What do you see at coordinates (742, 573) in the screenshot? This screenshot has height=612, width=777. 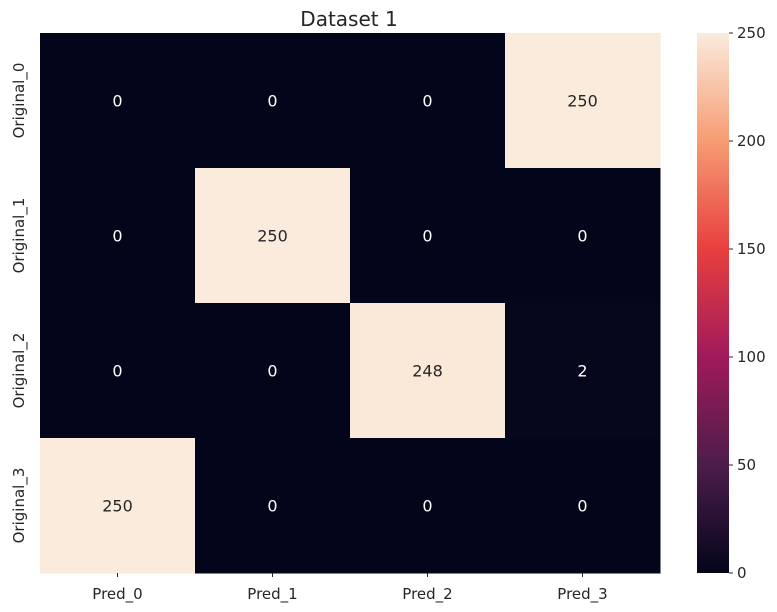 I see `colorbar-tick-label: 0` at bounding box center [742, 573].